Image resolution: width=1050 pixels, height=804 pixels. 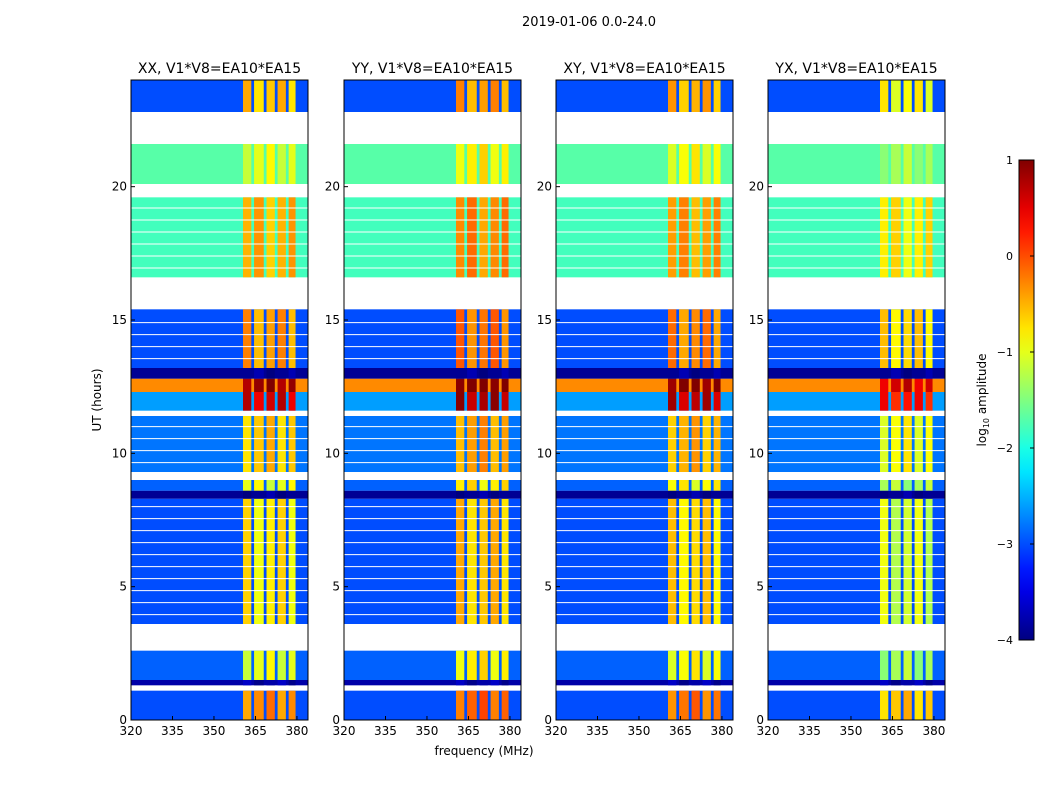 I want to click on y-tick-label: 20, so click(x=332, y=187).